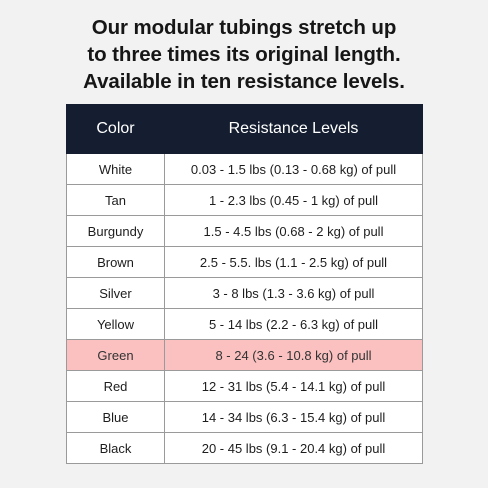 The width and height of the screenshot is (488, 488). I want to click on cell-resistance: 1 - 2.3 lbs (0.45 - 1 kg) of pull, so click(293, 200).